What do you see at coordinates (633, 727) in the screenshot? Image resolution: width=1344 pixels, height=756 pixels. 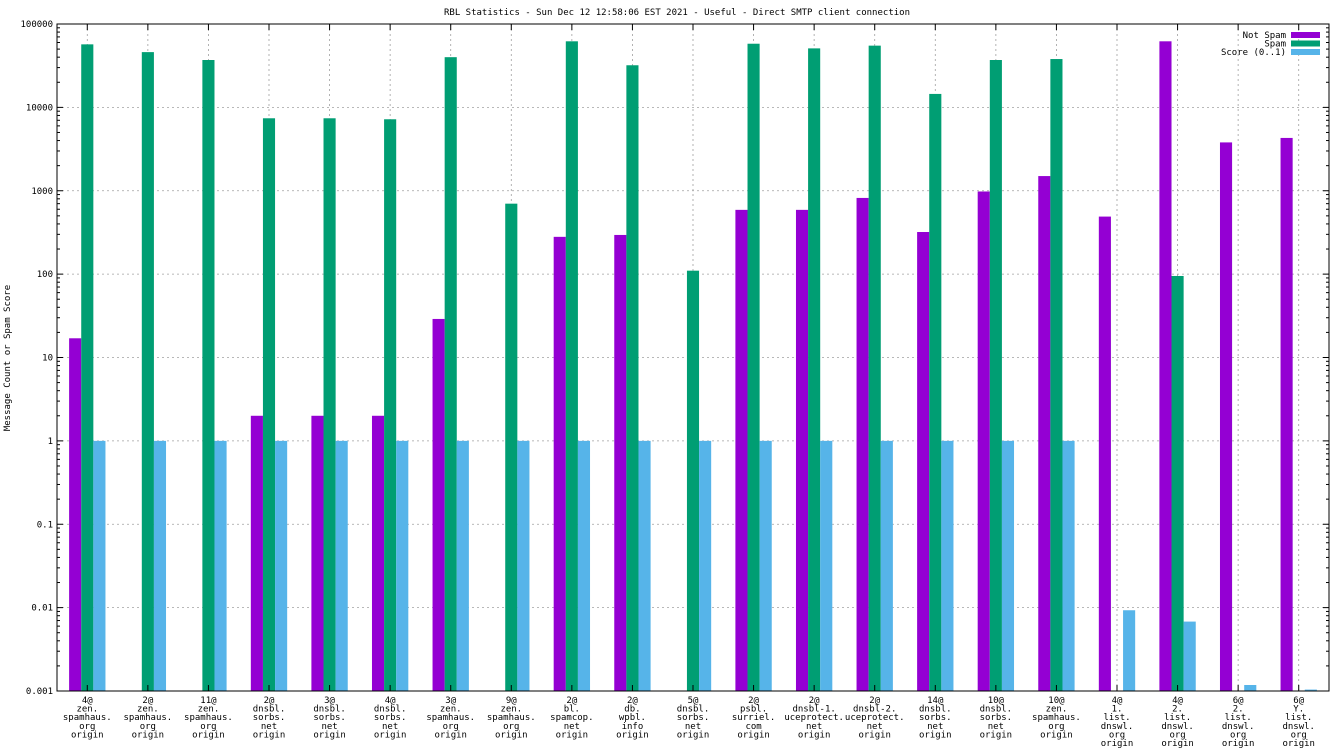 I see `x-tick-label-line: info` at bounding box center [633, 727].